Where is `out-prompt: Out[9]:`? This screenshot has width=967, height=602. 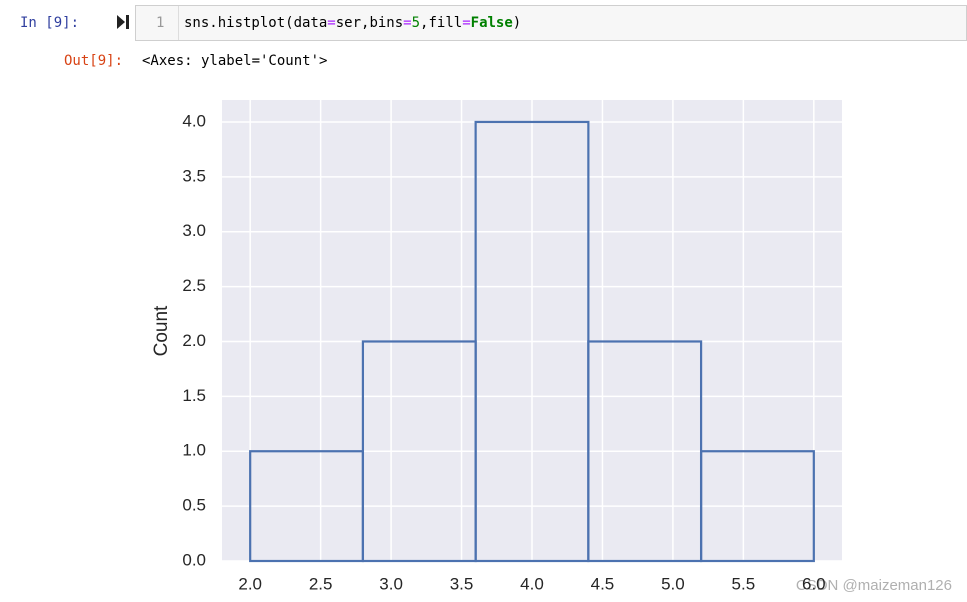 out-prompt: Out[9]: is located at coordinates (94, 61).